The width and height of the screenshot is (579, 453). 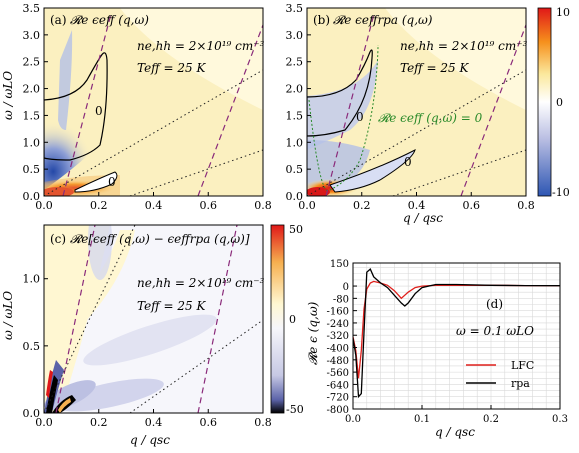 What do you see at coordinates (295, 62) in the screenshot?
I see `panel-b-ytick-label: 2.5` at bounding box center [295, 62].